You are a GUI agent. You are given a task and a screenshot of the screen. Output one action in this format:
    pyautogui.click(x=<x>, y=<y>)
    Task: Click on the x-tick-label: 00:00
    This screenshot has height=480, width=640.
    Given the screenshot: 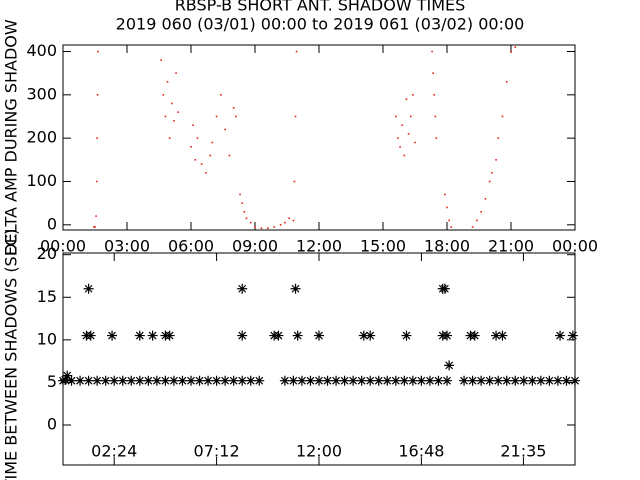 What is the action you would take?
    pyautogui.click(x=63, y=246)
    